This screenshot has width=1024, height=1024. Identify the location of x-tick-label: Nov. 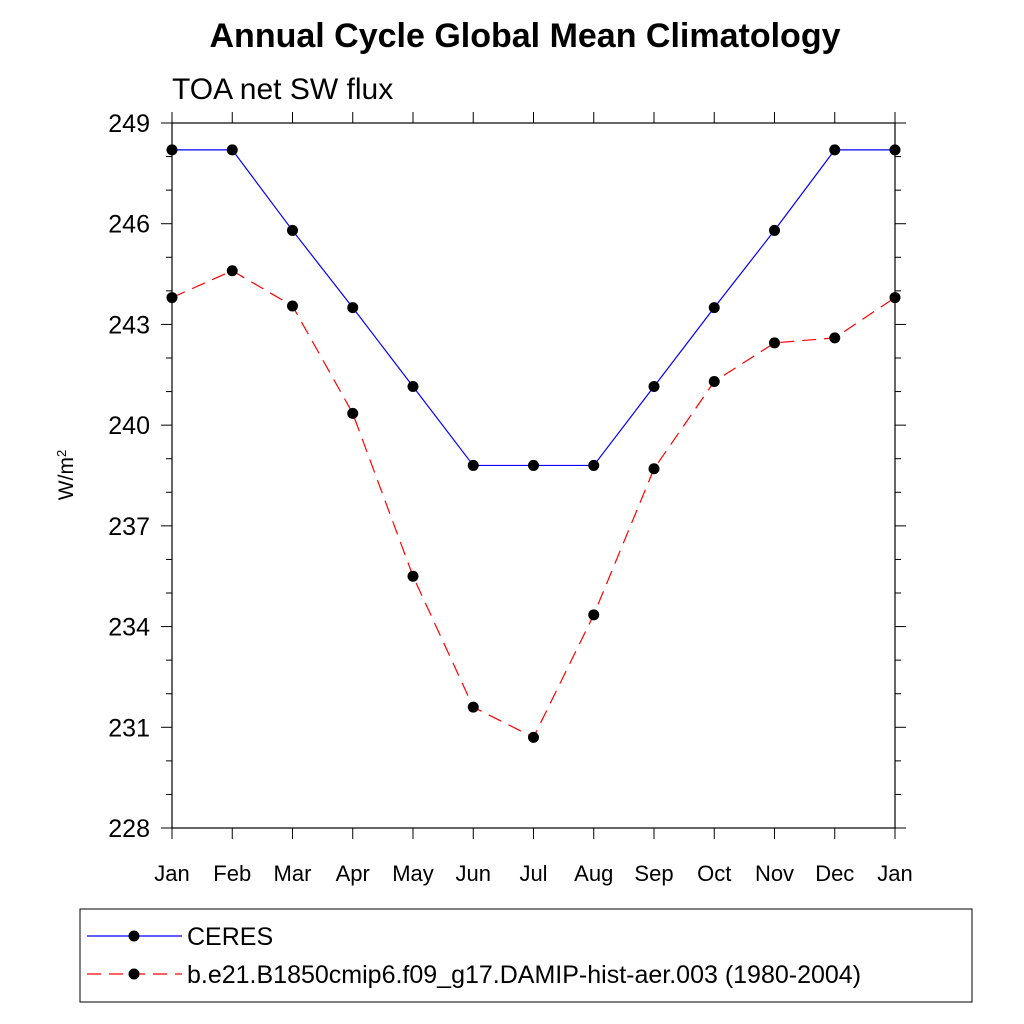
(774, 873).